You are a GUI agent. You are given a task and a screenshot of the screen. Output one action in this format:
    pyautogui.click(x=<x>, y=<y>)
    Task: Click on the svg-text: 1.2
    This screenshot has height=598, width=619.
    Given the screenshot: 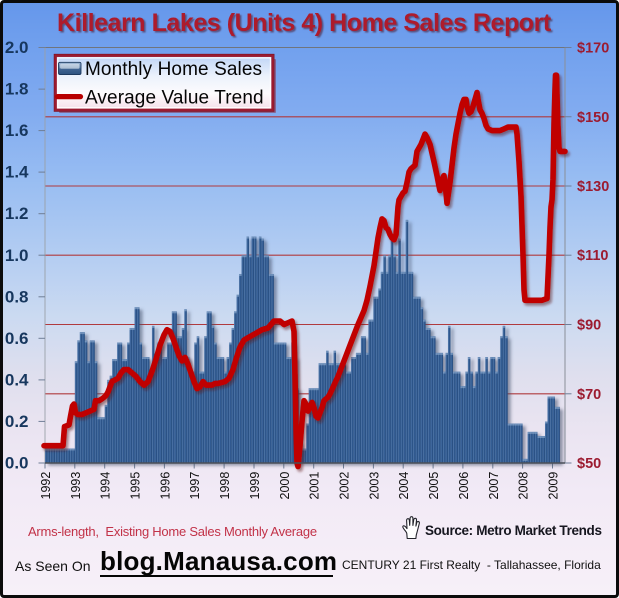 What is the action you would take?
    pyautogui.click(x=17, y=213)
    